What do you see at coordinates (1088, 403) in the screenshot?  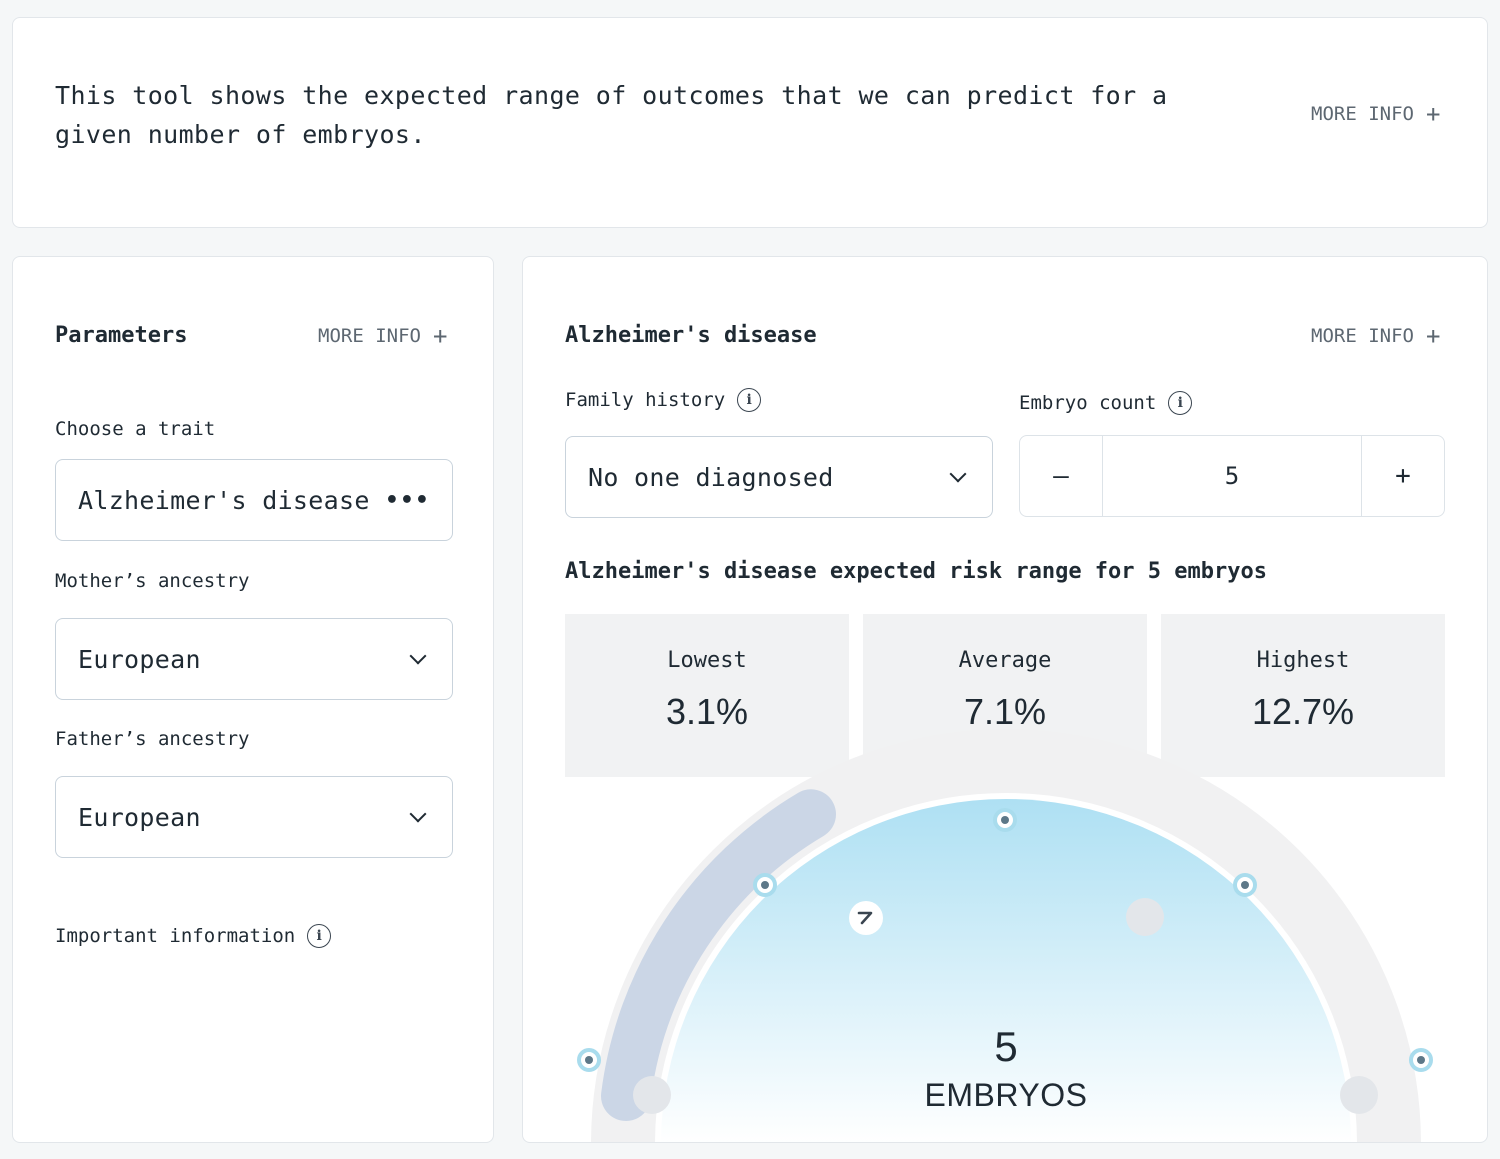 I see `embryo-count-label: Embryo count` at bounding box center [1088, 403].